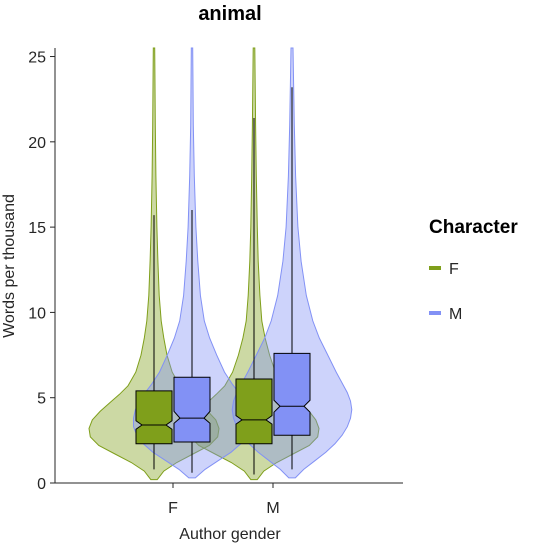  Describe the element at coordinates (42, 270) in the screenshot. I see `y-axis: 0 5 10 15 20 25` at that location.